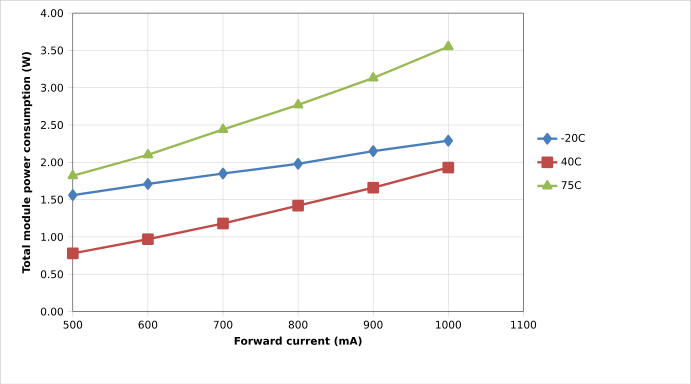 This screenshot has width=691, height=384. Describe the element at coordinates (571, 161) in the screenshot. I see `legend-label: 40C` at that location.